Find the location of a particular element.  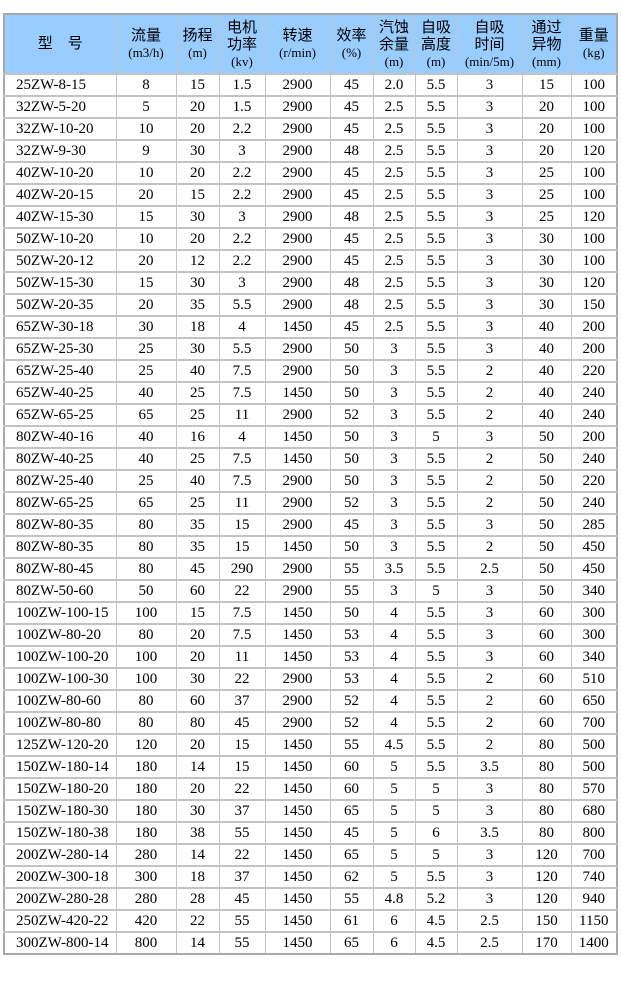

col-header-head: 扬程 (m) is located at coordinates (197, 44).